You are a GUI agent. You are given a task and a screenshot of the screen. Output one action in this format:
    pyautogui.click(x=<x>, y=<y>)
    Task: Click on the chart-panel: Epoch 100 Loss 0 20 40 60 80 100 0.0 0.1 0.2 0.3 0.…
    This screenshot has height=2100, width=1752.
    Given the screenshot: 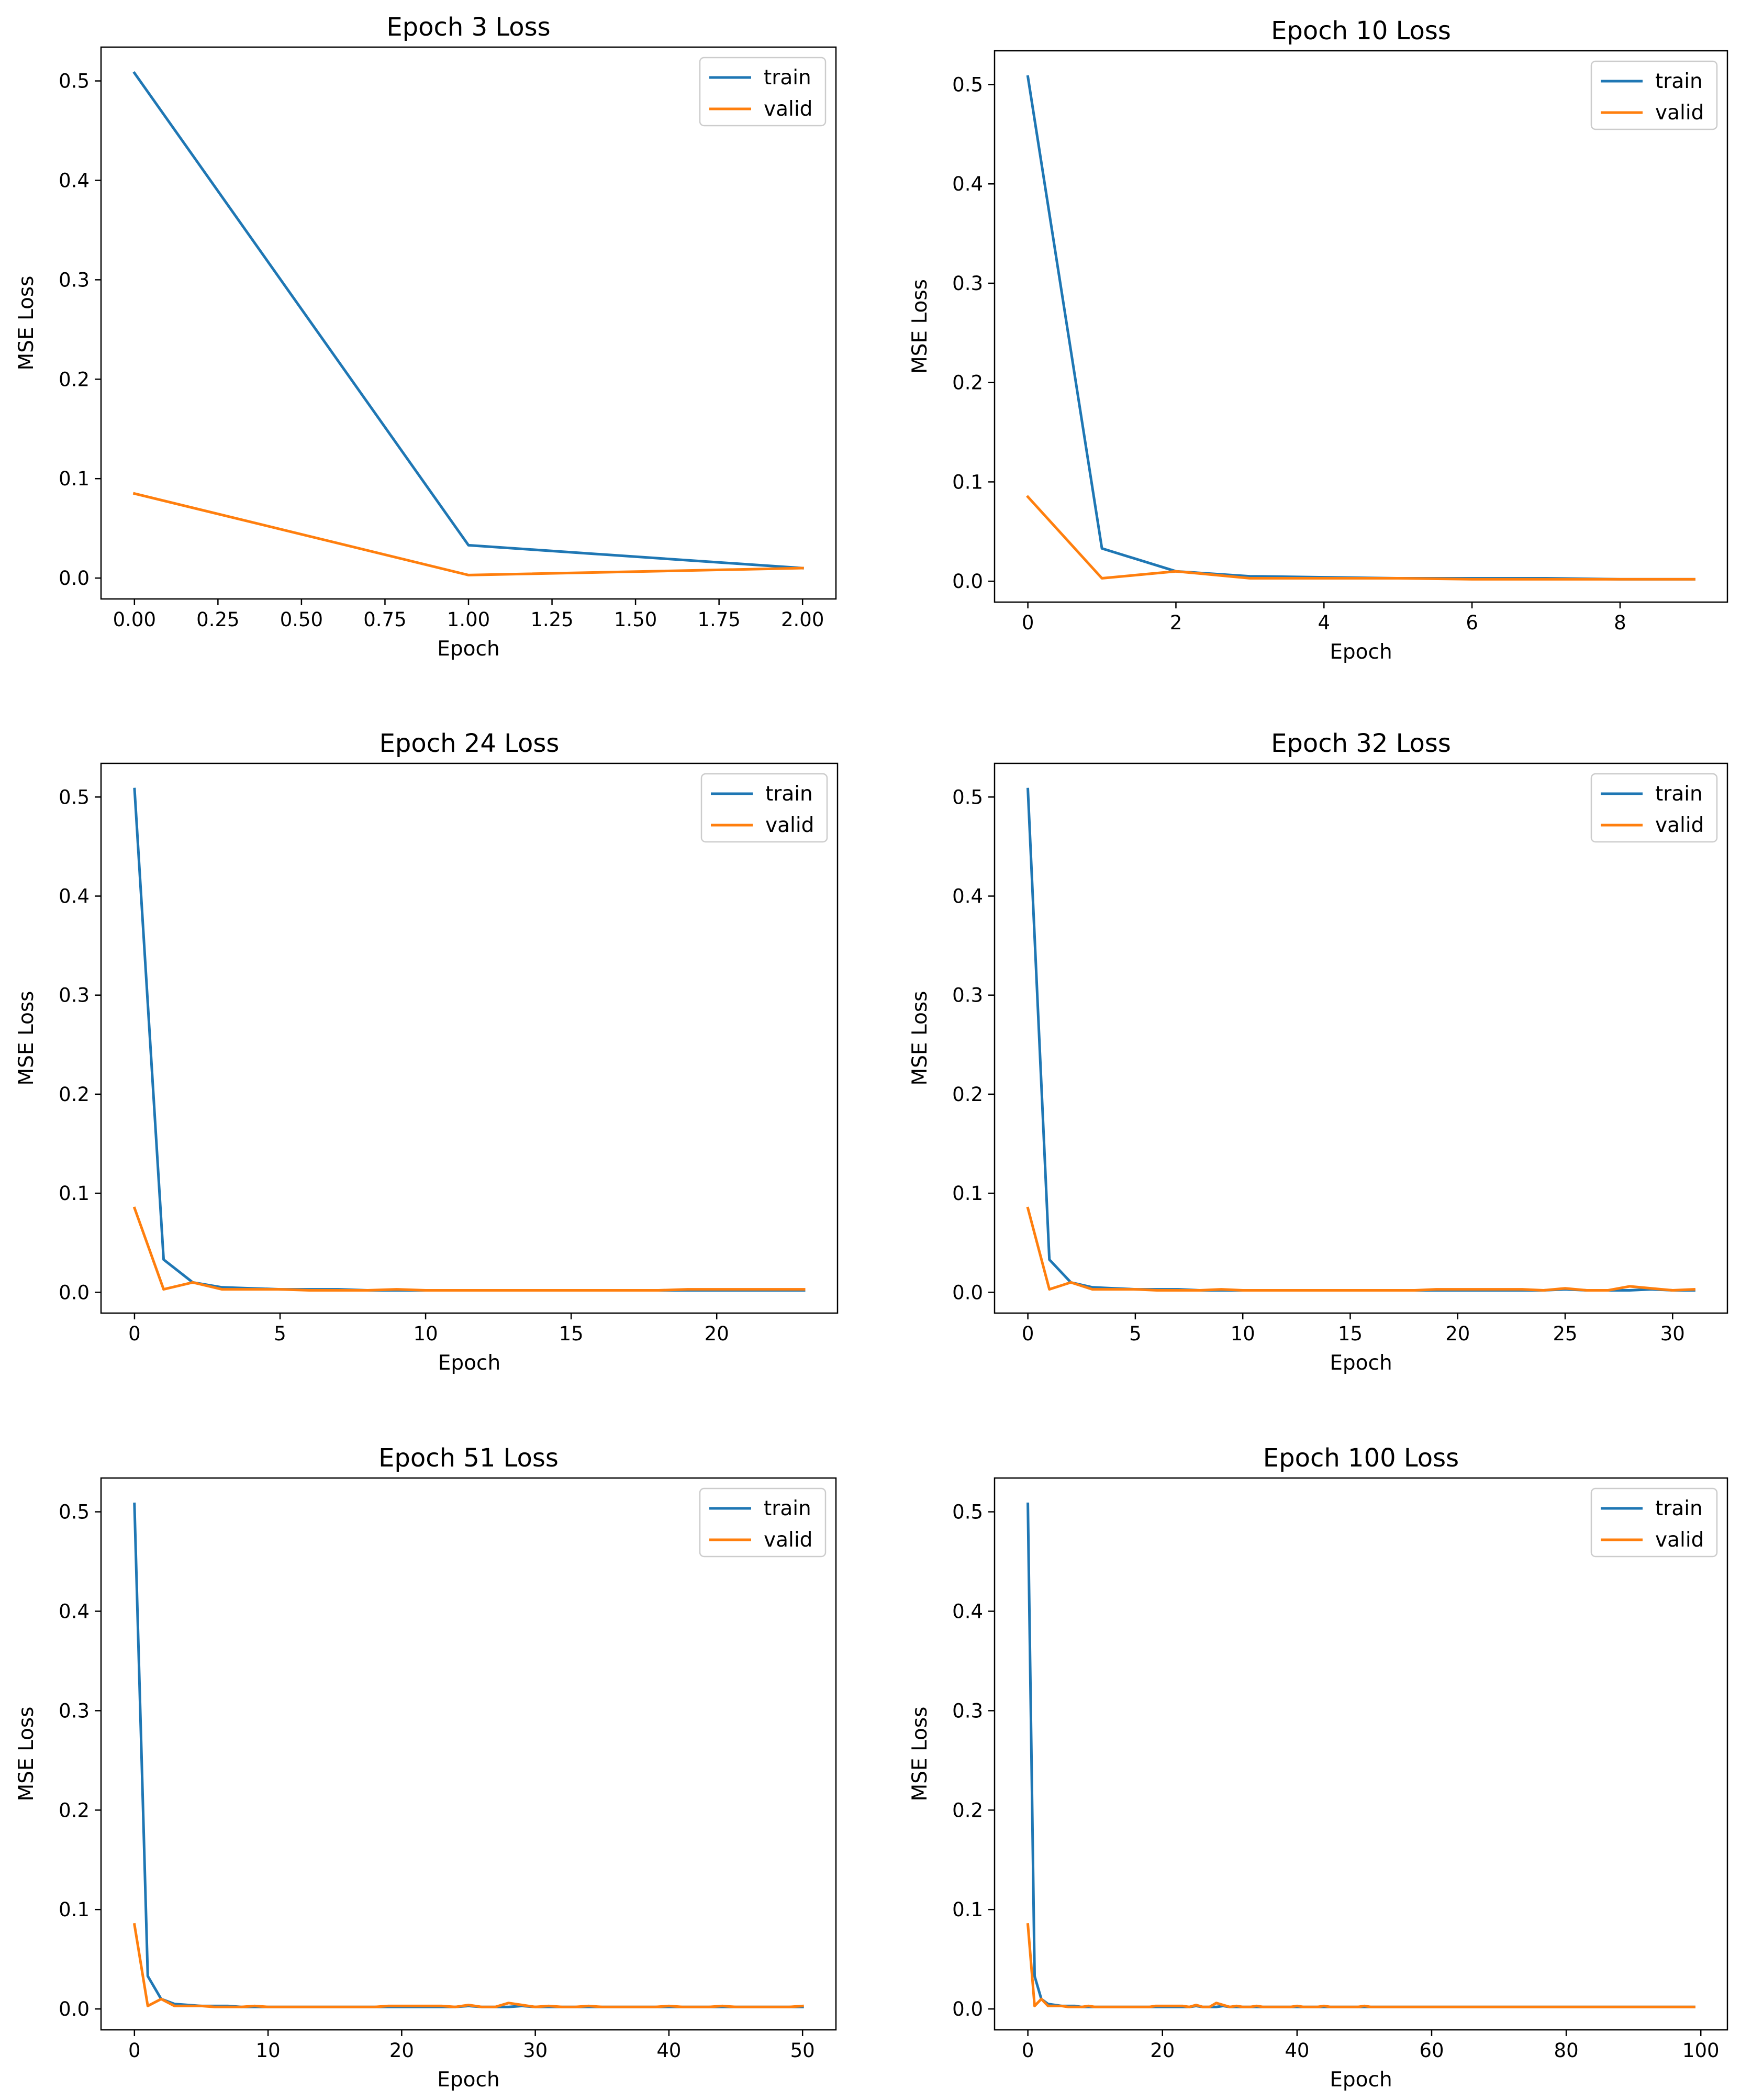 What is the action you would take?
    pyautogui.click(x=1318, y=1767)
    